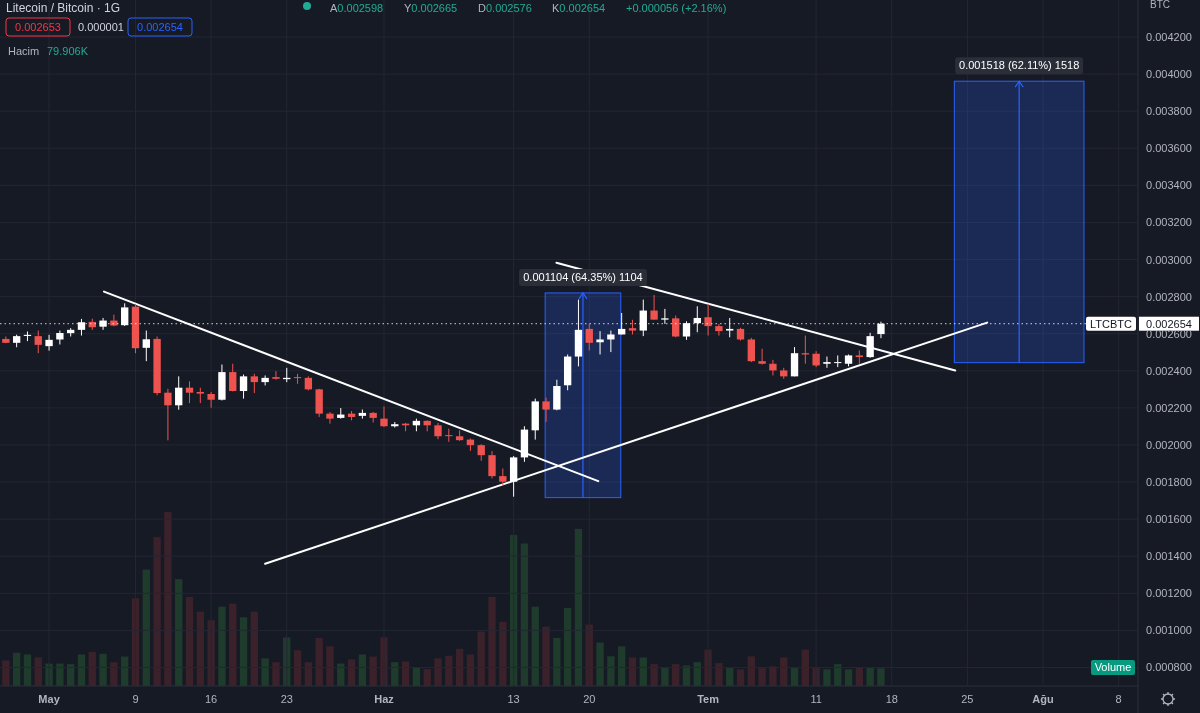 The image size is (1200, 713). I want to click on x-tick-label: 25, so click(967, 699).